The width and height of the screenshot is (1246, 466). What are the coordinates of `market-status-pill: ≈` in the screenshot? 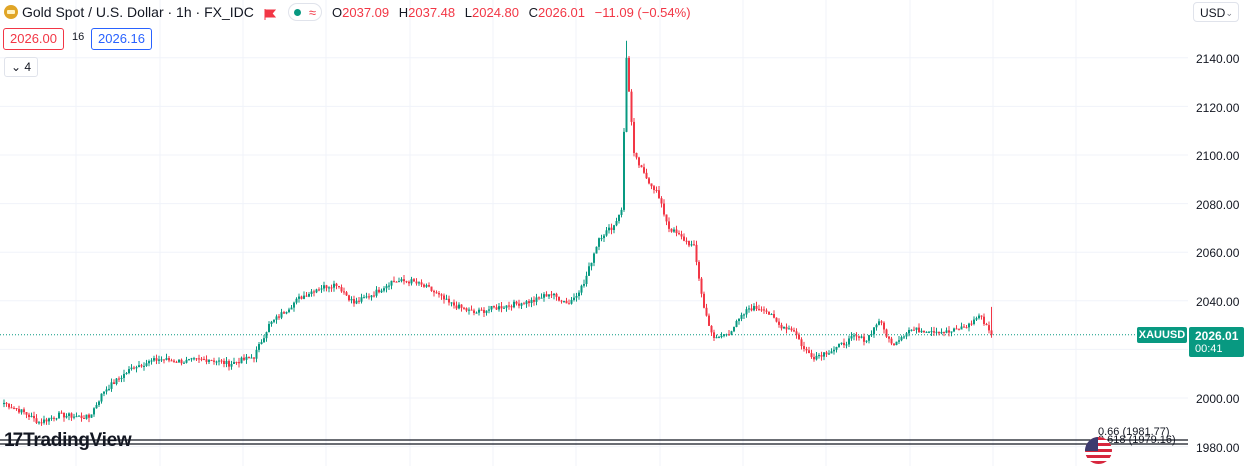 It's located at (304, 12).